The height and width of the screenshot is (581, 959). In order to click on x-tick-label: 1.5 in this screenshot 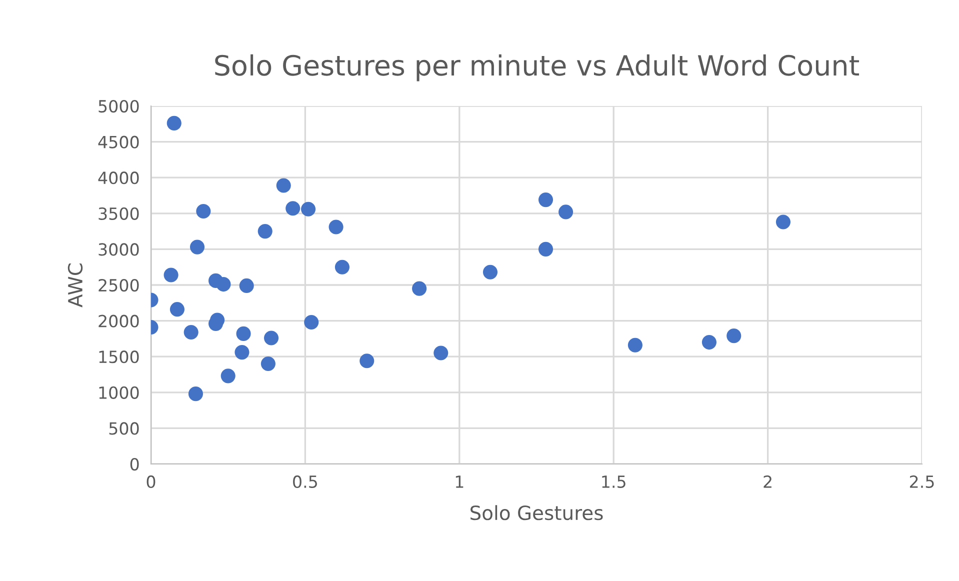, I will do `click(614, 482)`.